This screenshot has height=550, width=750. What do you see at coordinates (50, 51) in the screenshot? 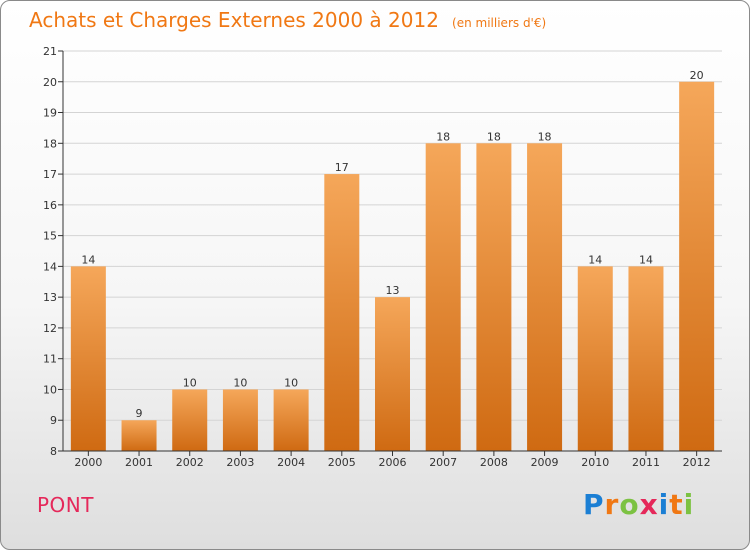
I see `y-tick-label: 21` at bounding box center [50, 51].